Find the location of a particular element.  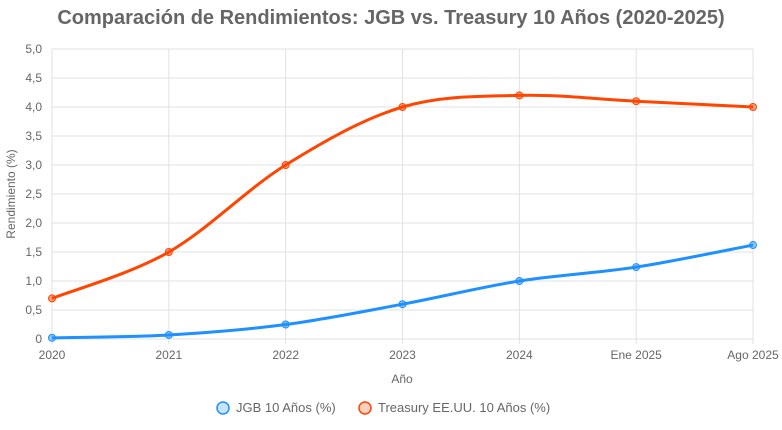

y-tick-label: 0 is located at coordinates (38, 339).